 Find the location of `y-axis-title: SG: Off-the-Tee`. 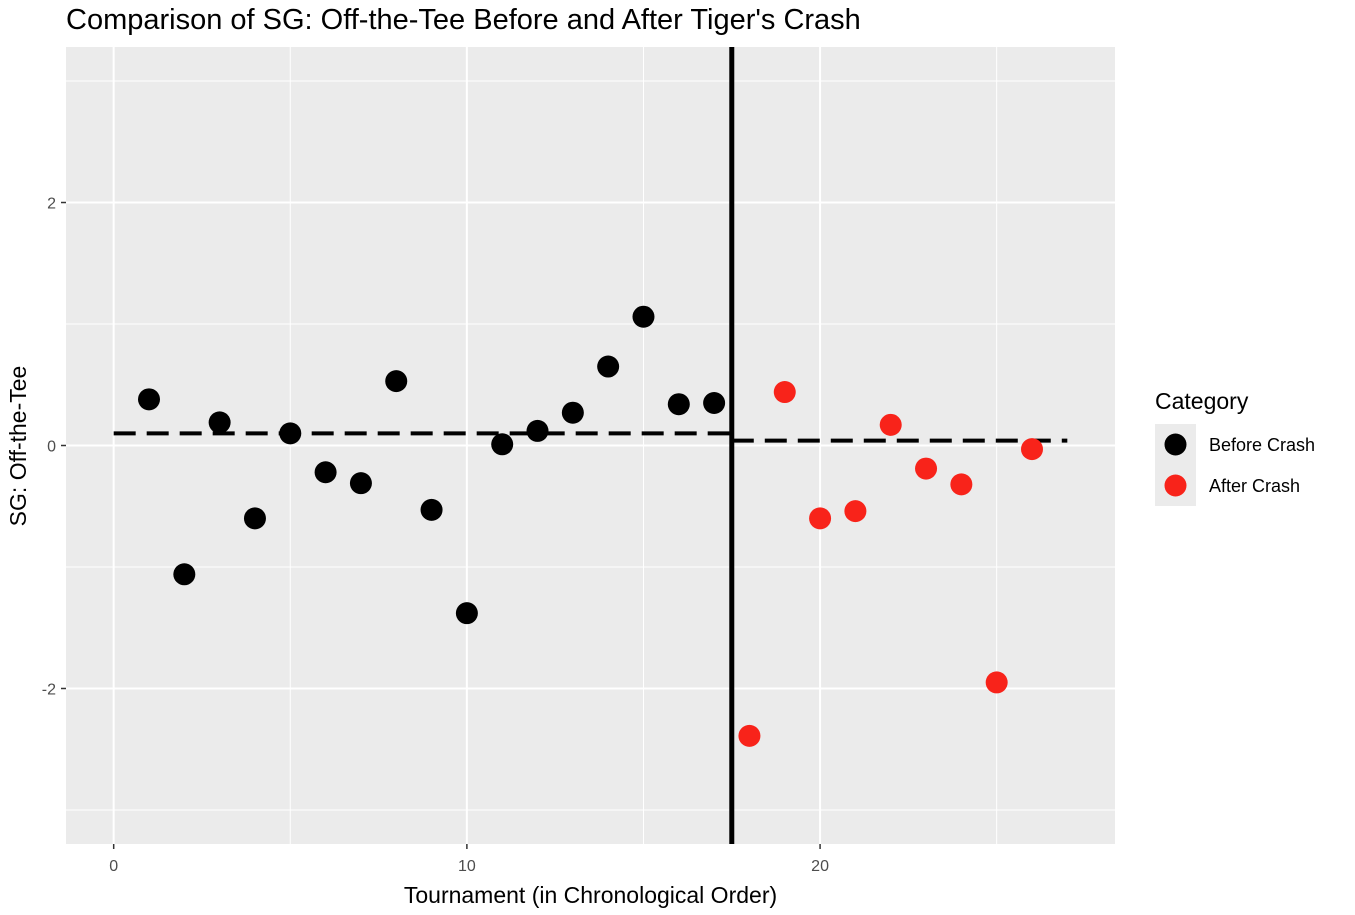

y-axis-title: SG: Off-the-Tee is located at coordinates (18, 446).